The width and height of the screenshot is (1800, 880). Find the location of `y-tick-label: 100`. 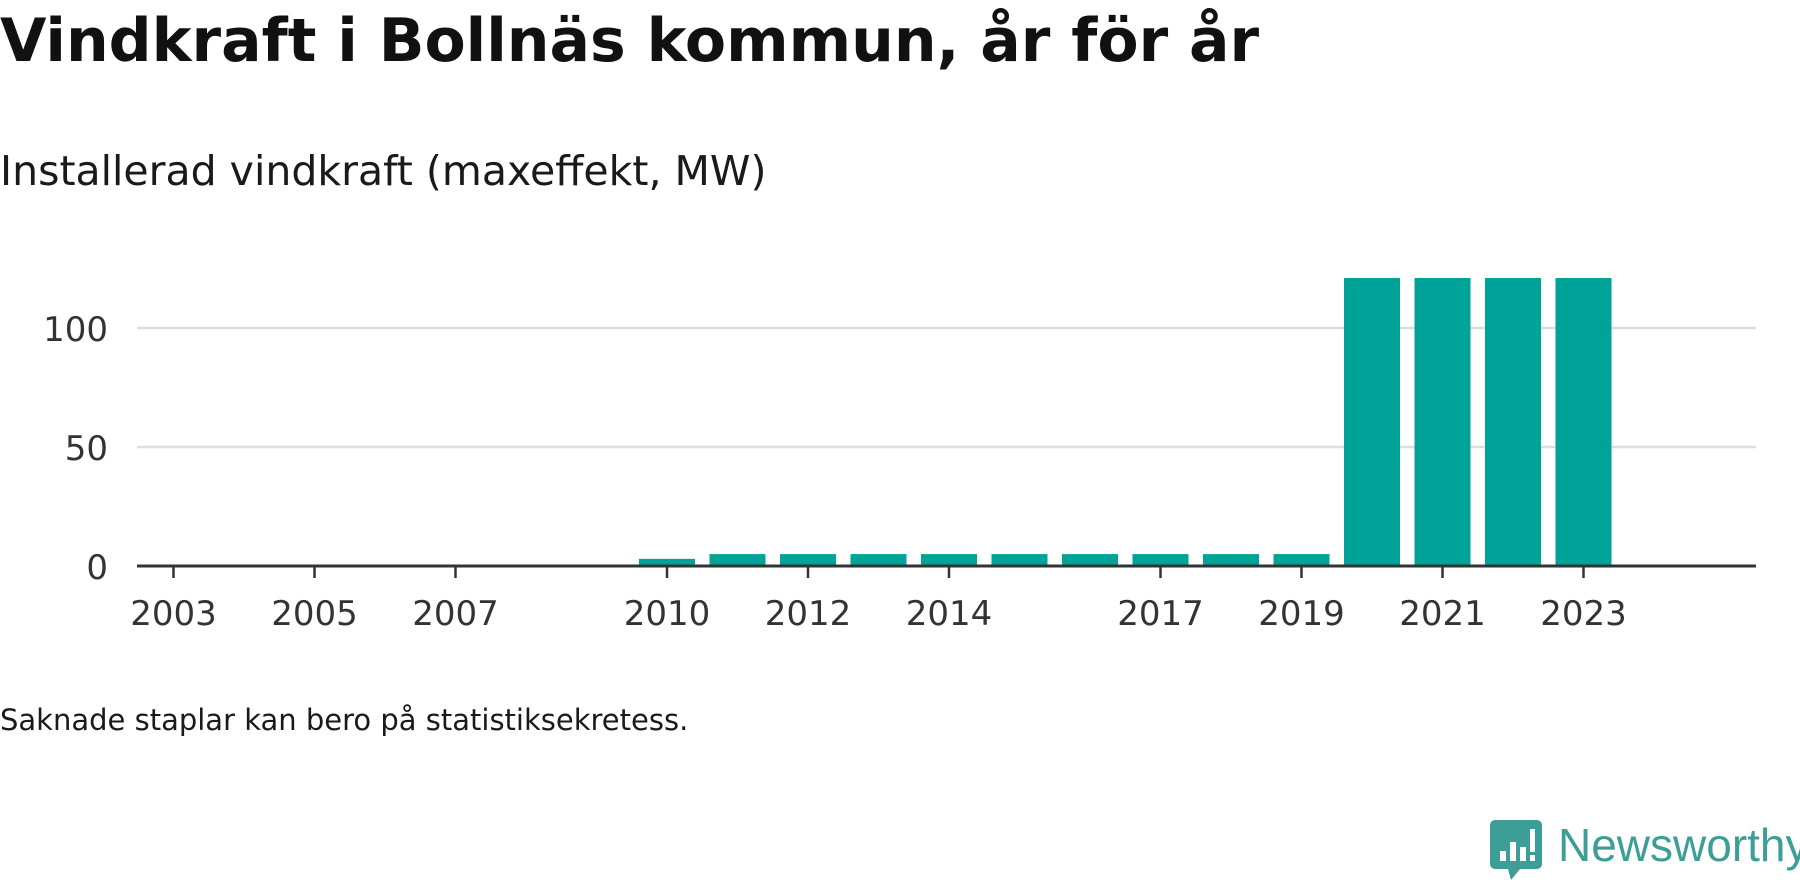

y-tick-label: 100 is located at coordinates (75, 330).